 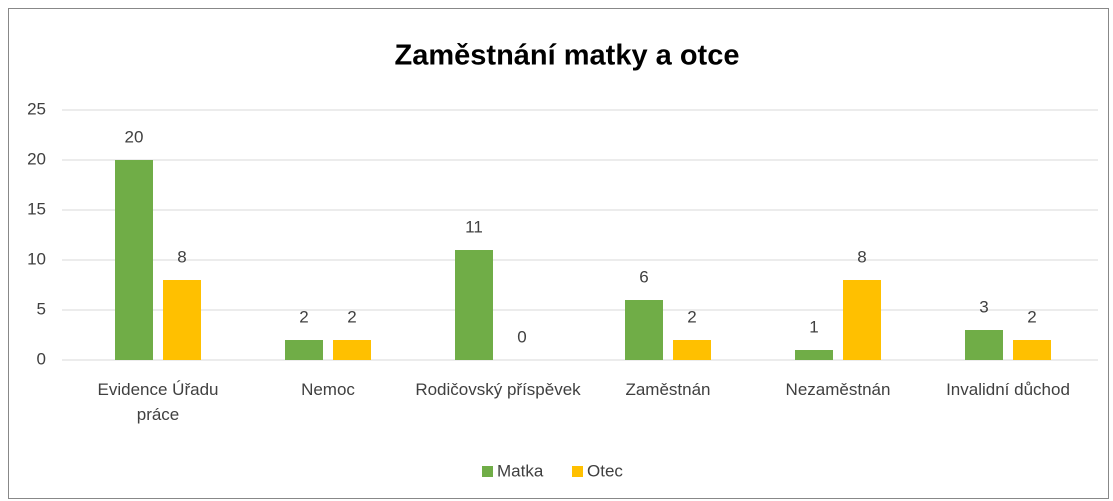 What do you see at coordinates (158, 402) in the screenshot?
I see `x-tick-label: Evidence Úřadu práce` at bounding box center [158, 402].